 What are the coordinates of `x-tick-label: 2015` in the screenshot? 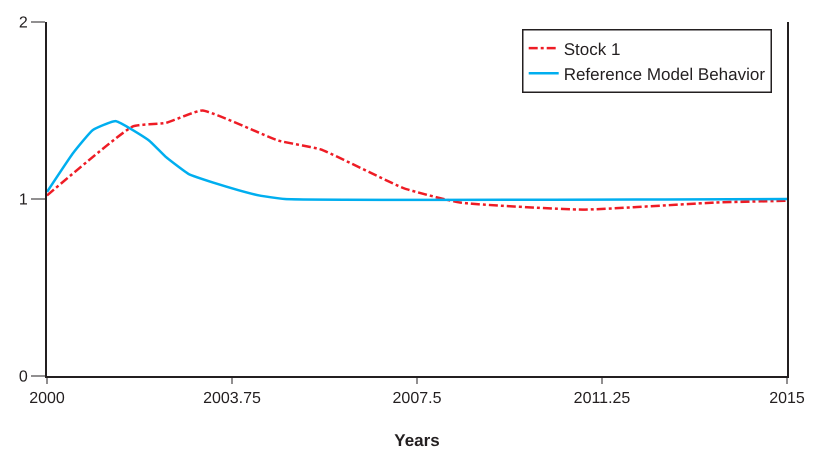 It's located at (787, 399).